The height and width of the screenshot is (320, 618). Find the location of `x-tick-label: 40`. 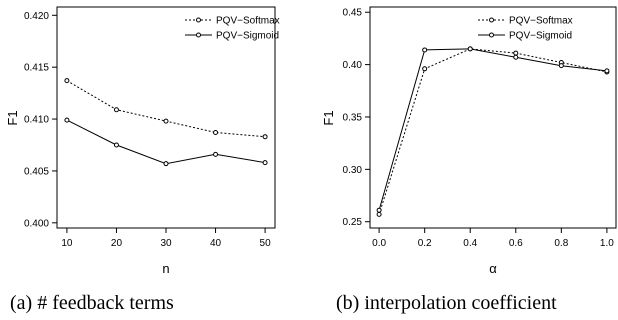

x-tick-label: 40 is located at coordinates (216, 243).